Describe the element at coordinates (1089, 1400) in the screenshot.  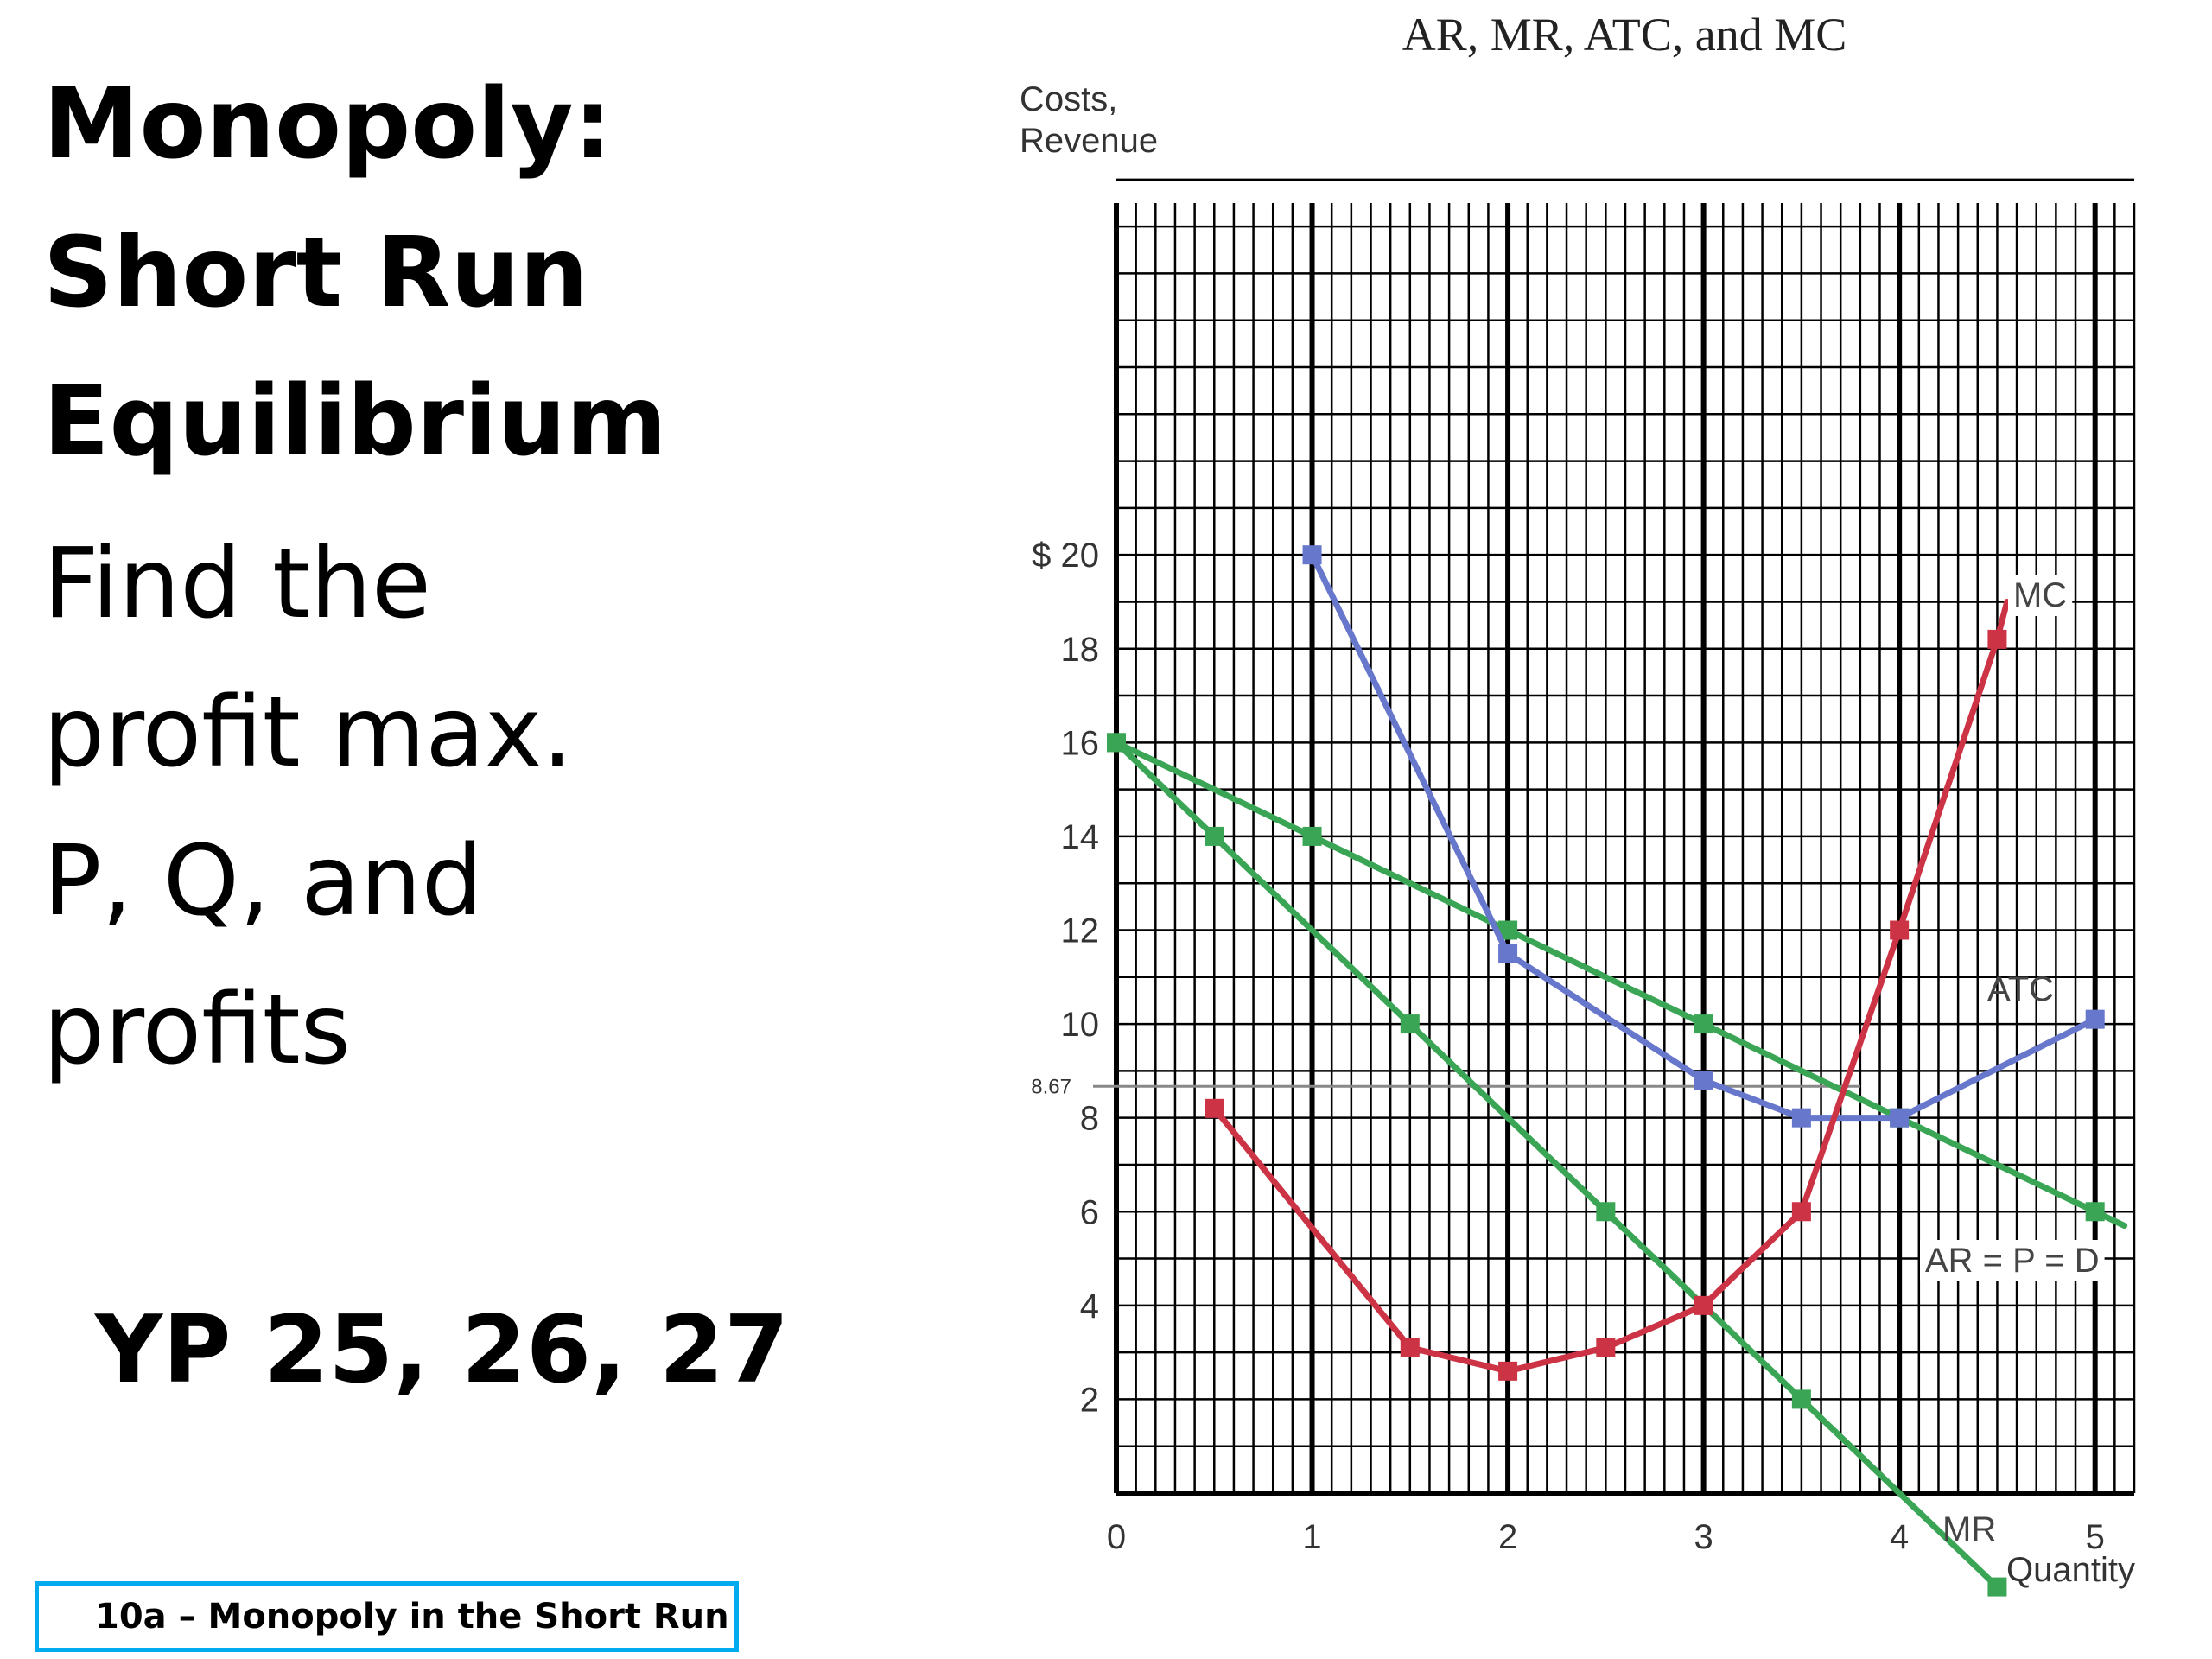
I see `y-tick-label: 2` at that location.